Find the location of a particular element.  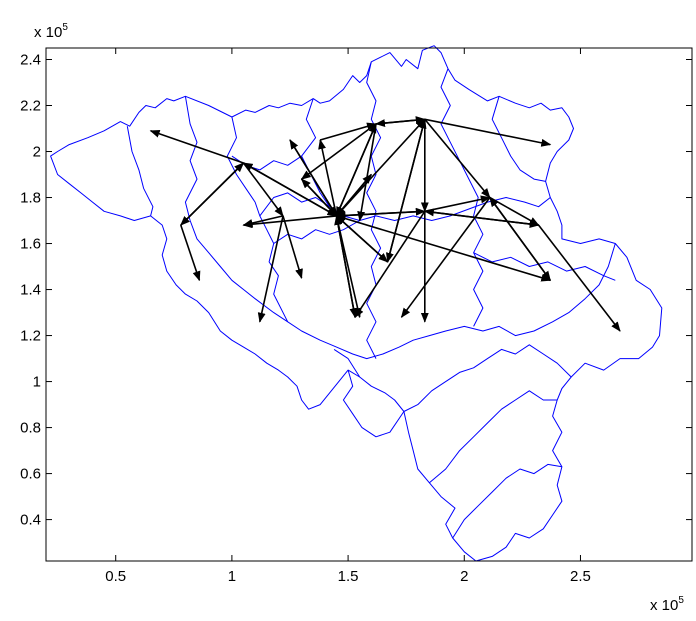

y-multiplier-base: x 10 is located at coordinates (48, 32).